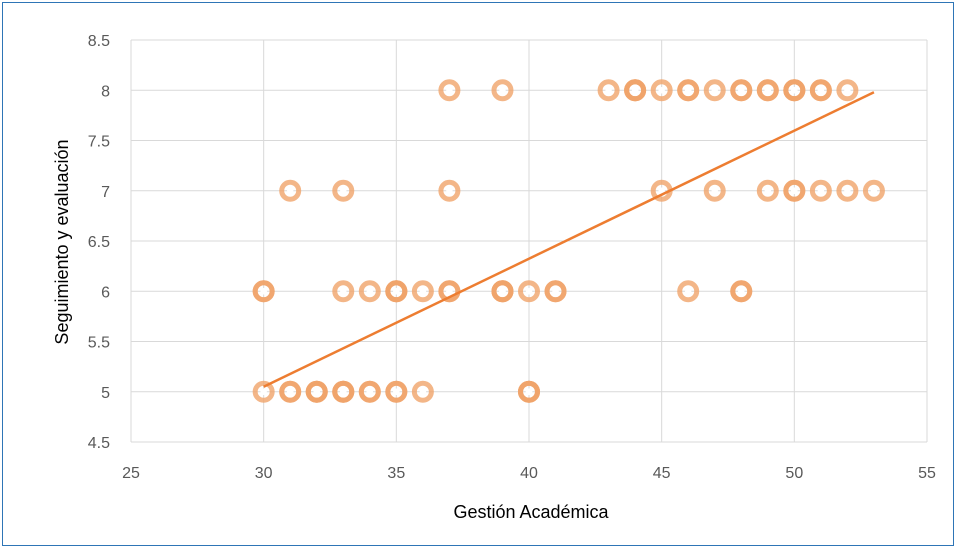 This screenshot has width=958, height=549. What do you see at coordinates (396, 473) in the screenshot?
I see `x-tick-label: 35` at bounding box center [396, 473].